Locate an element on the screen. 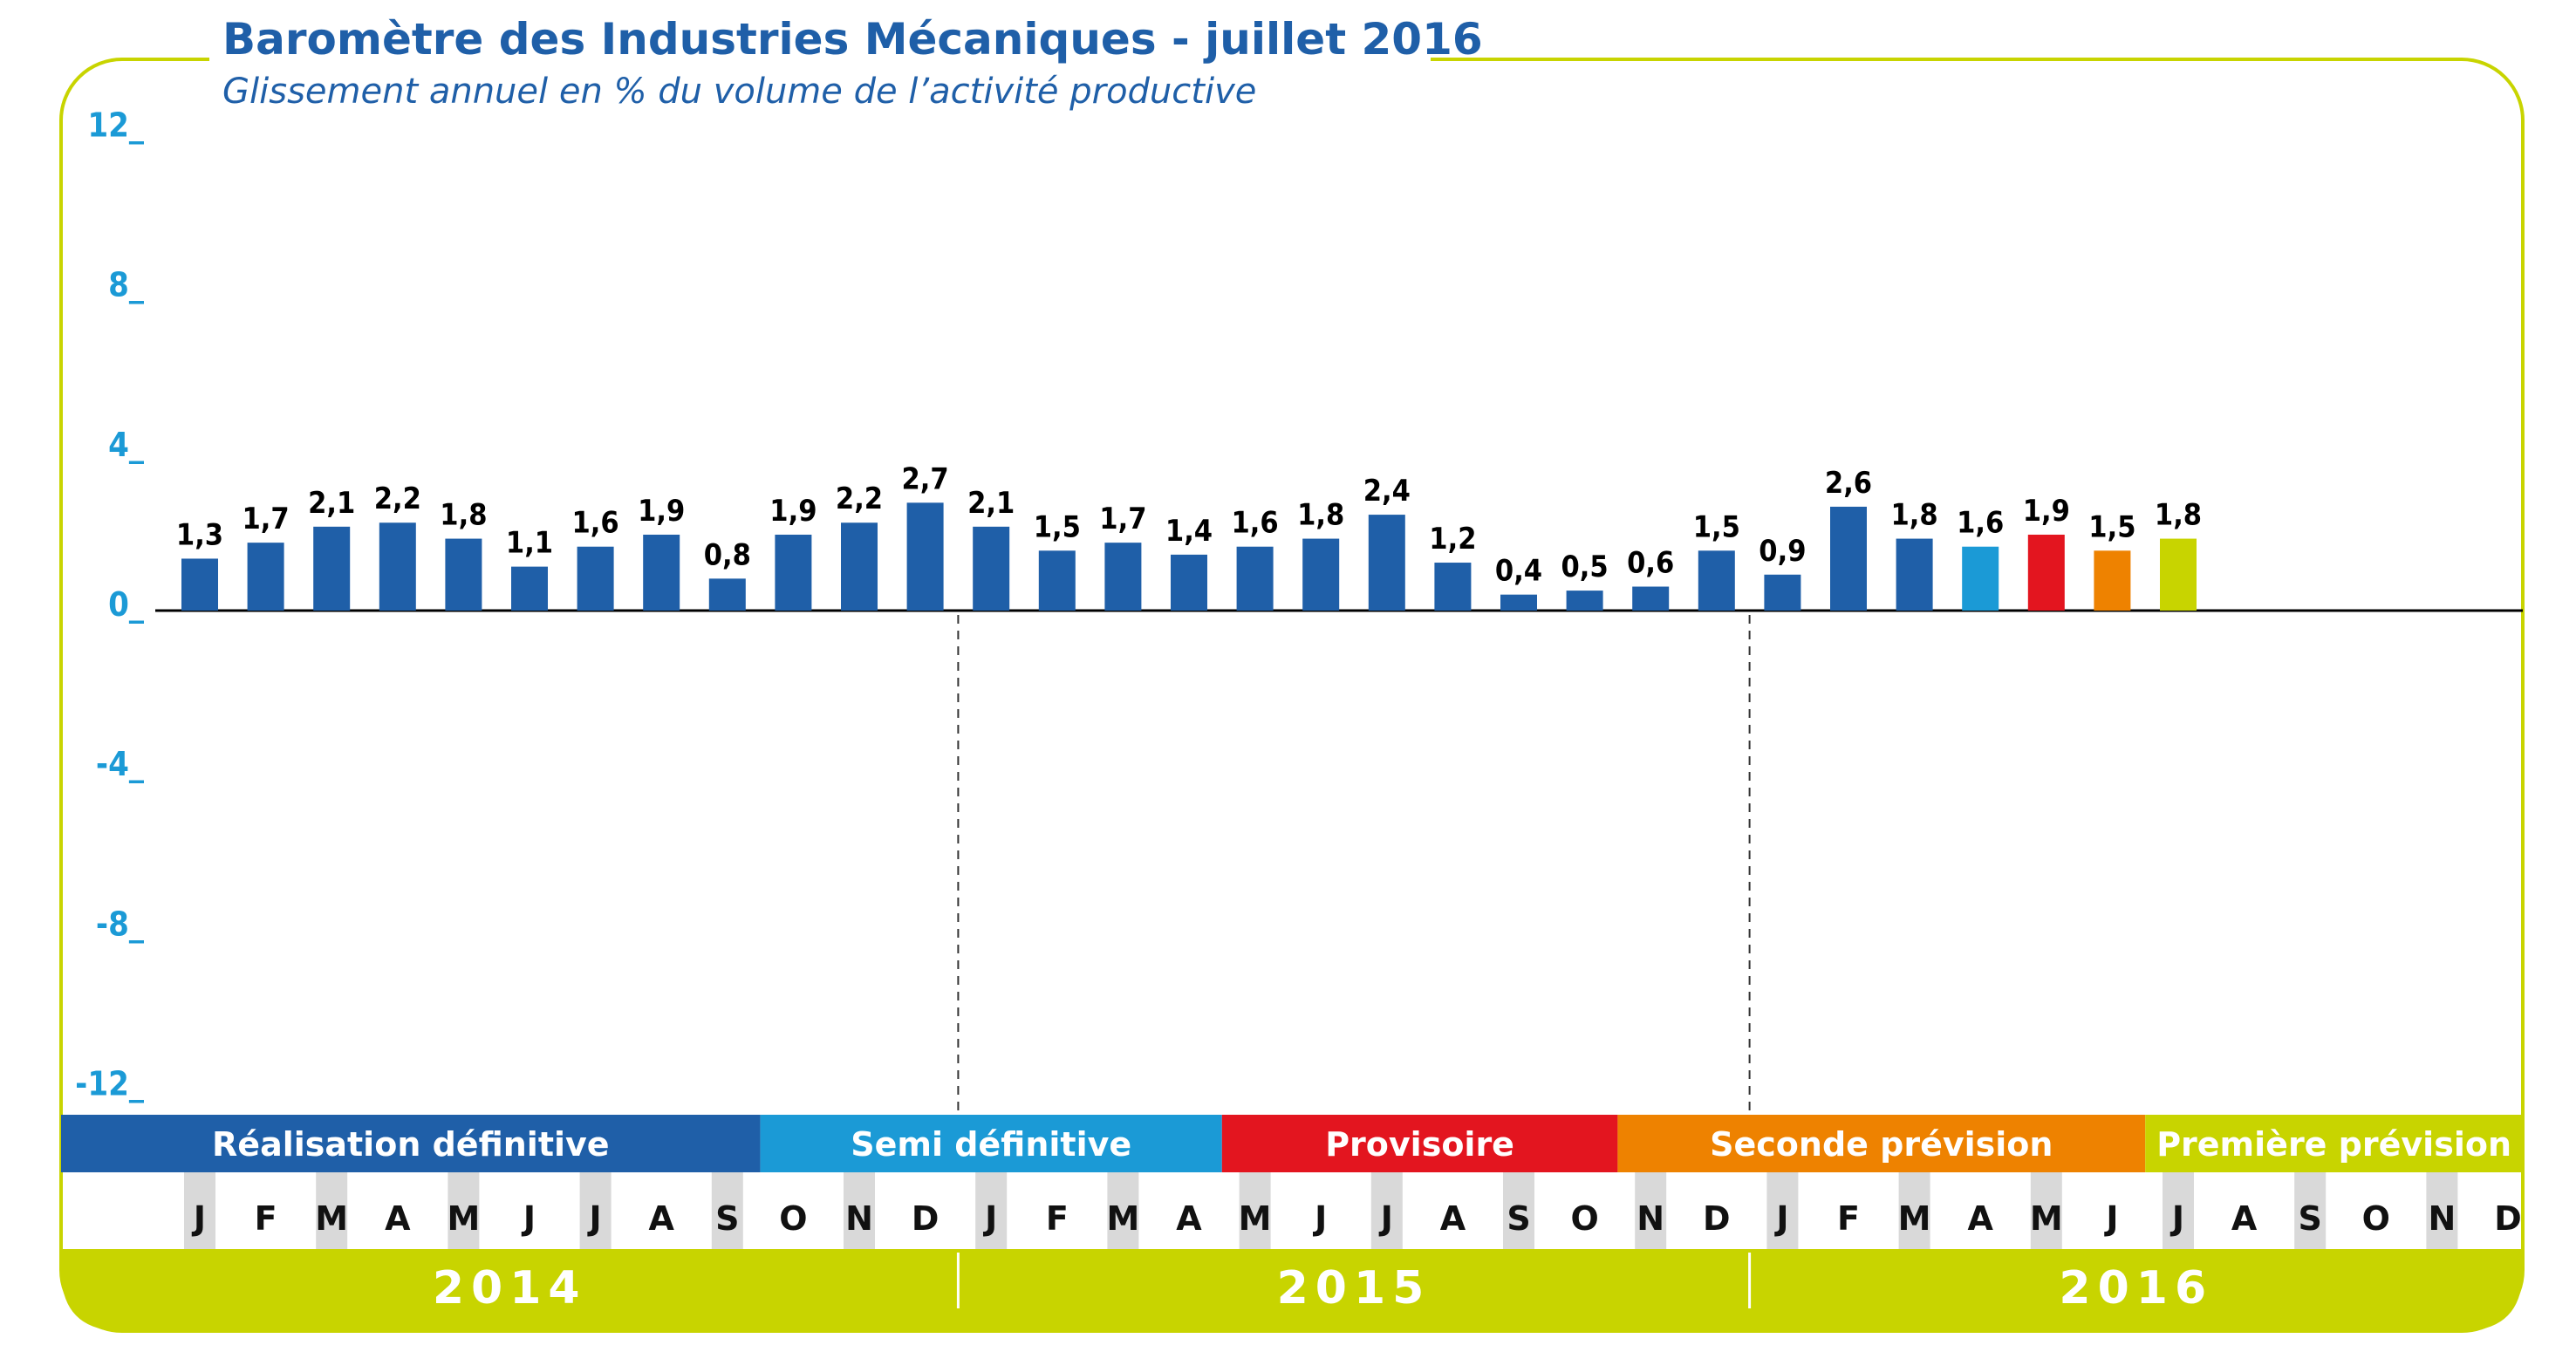 This screenshot has width=2576, height=1352. bar-value-label: 1,1 is located at coordinates (529, 543).